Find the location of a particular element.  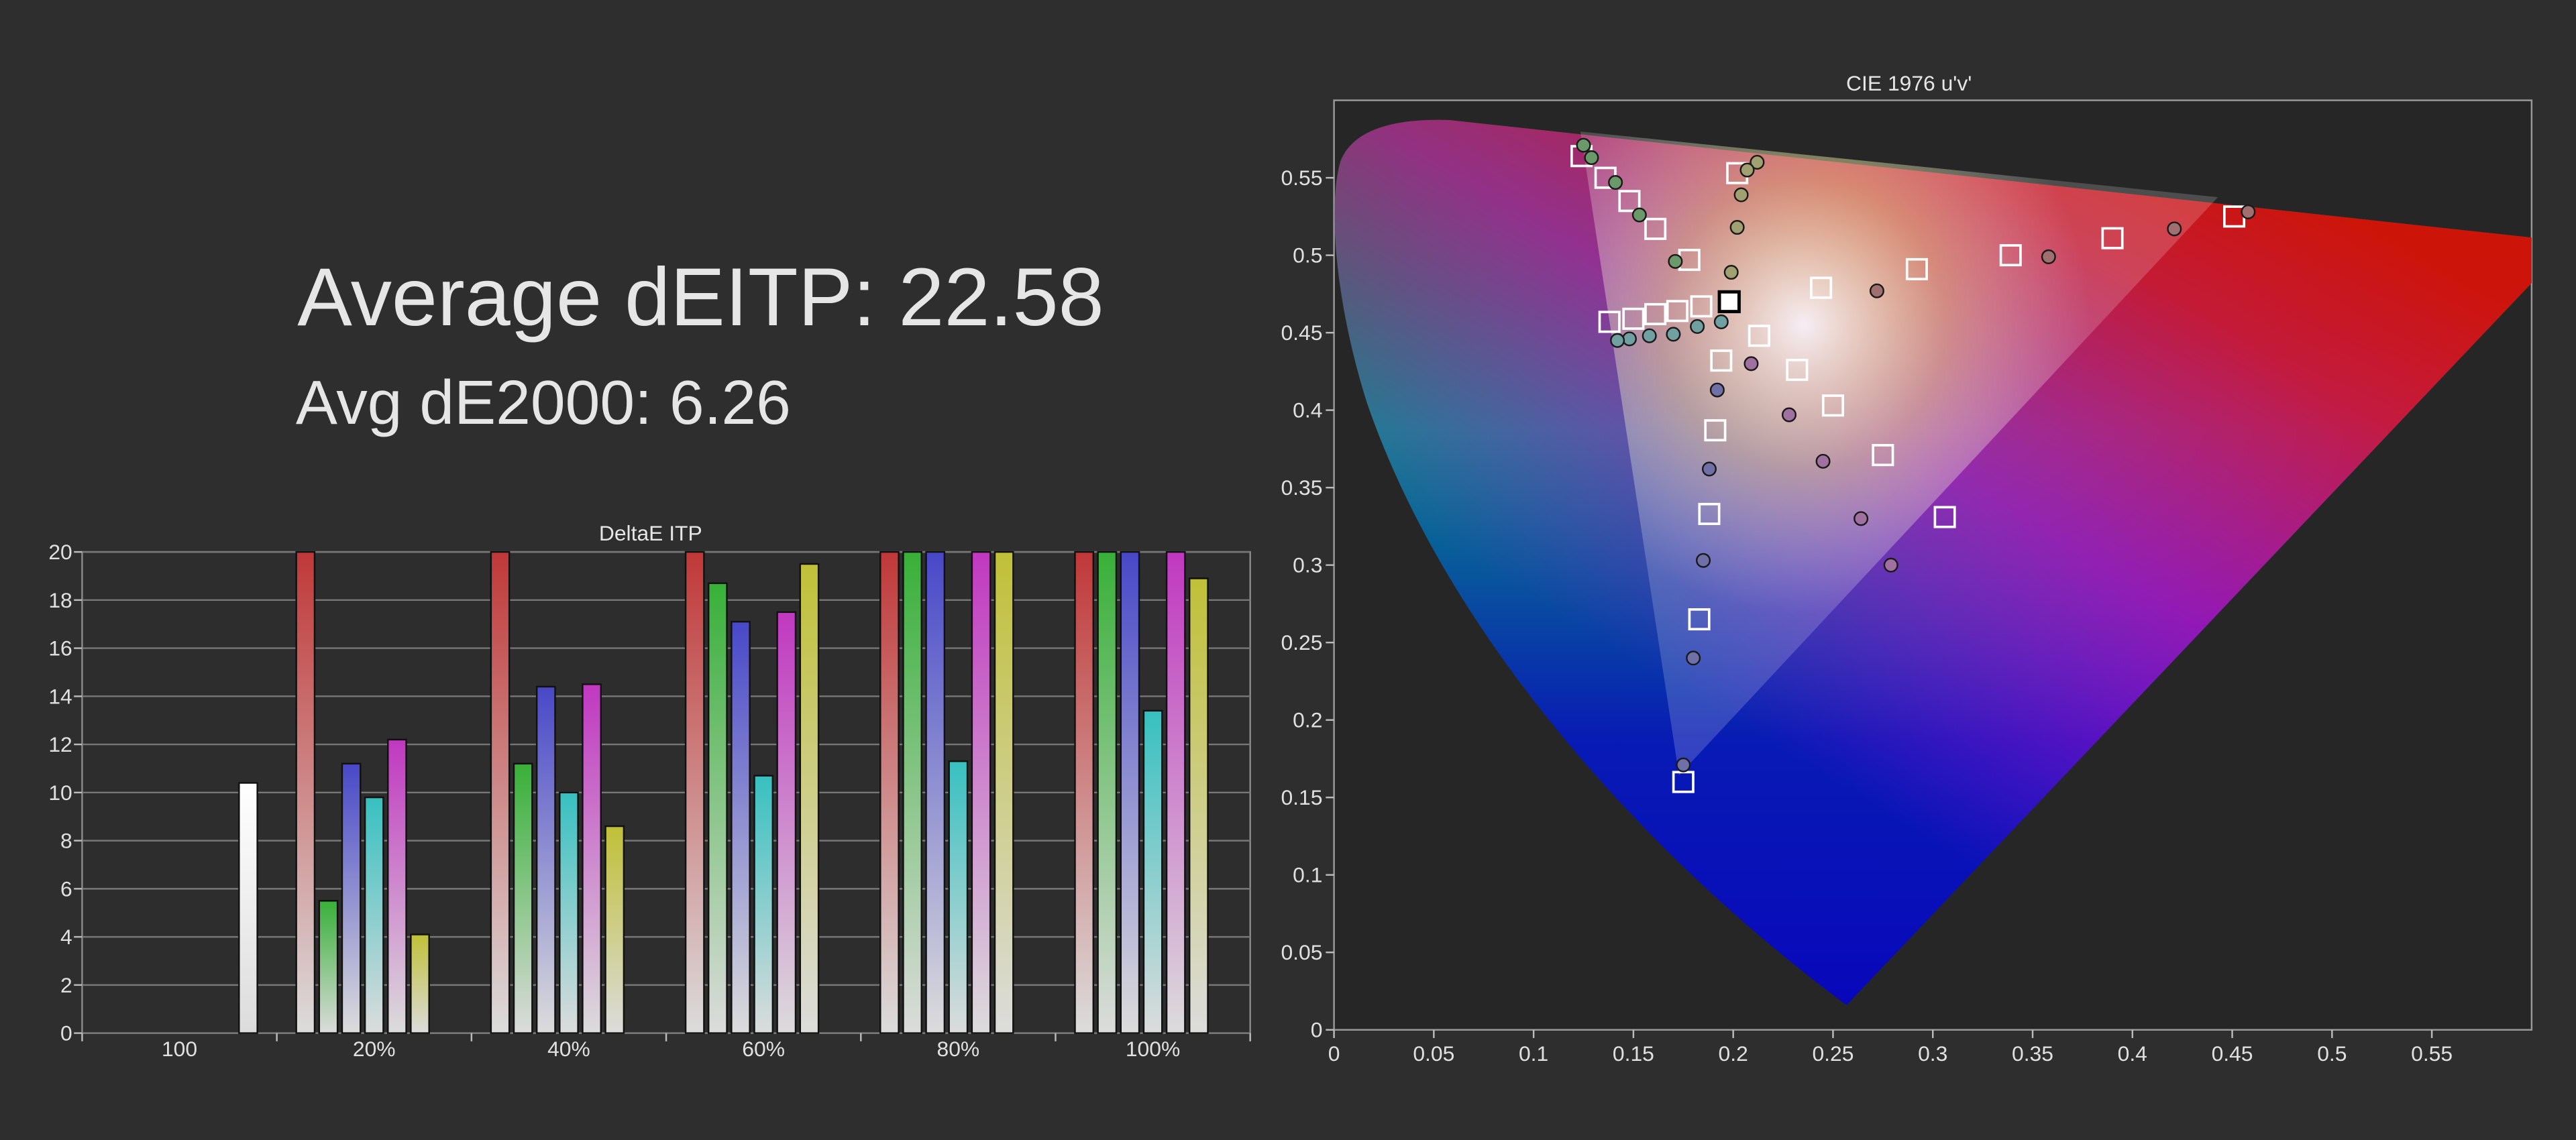

x-tick-label: 0.2 is located at coordinates (1733, 1053).